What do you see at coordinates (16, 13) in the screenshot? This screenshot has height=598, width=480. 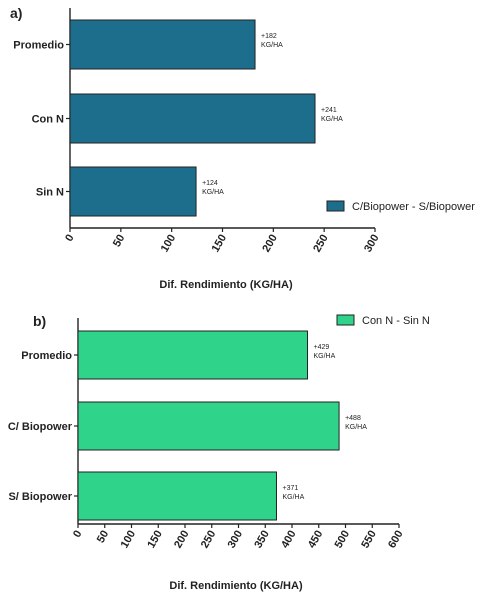 I see `panel-label: a)` at bounding box center [16, 13].